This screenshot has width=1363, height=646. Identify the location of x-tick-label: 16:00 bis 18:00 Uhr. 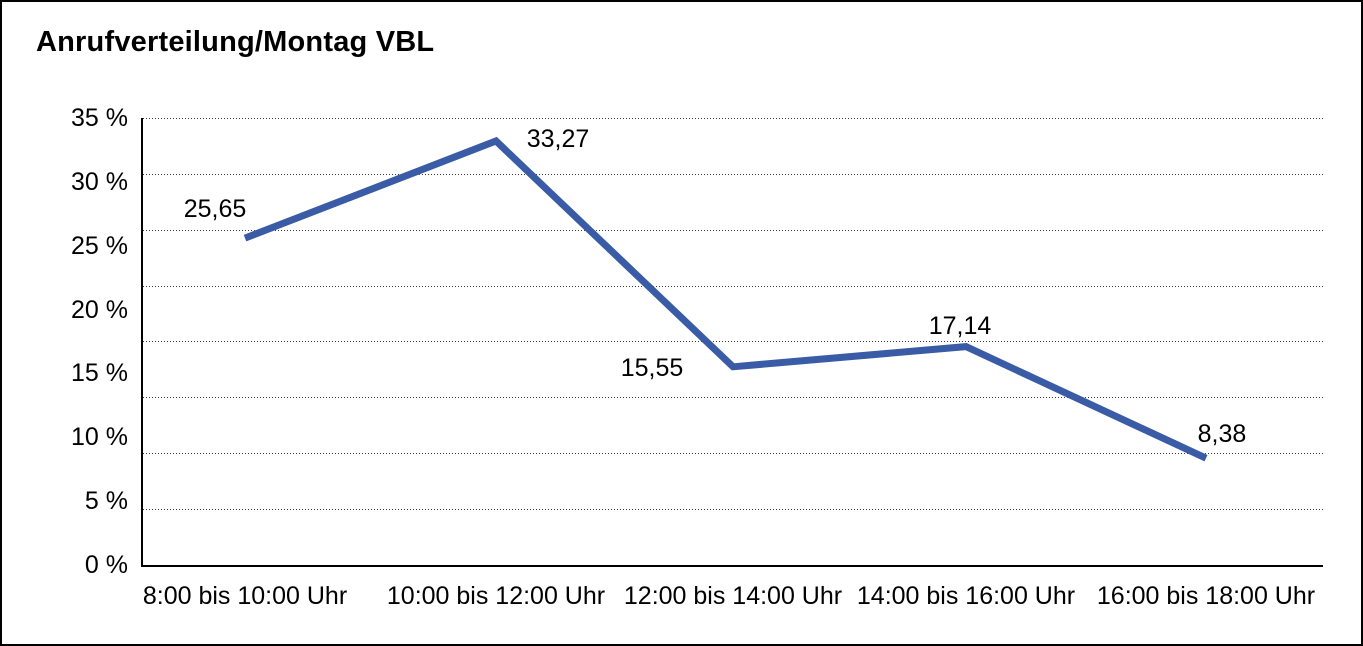
(1206, 596).